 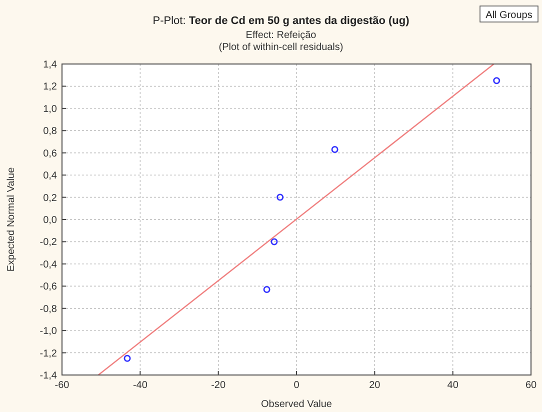 I want to click on y-tick-label: -1,0, so click(x=49, y=332).